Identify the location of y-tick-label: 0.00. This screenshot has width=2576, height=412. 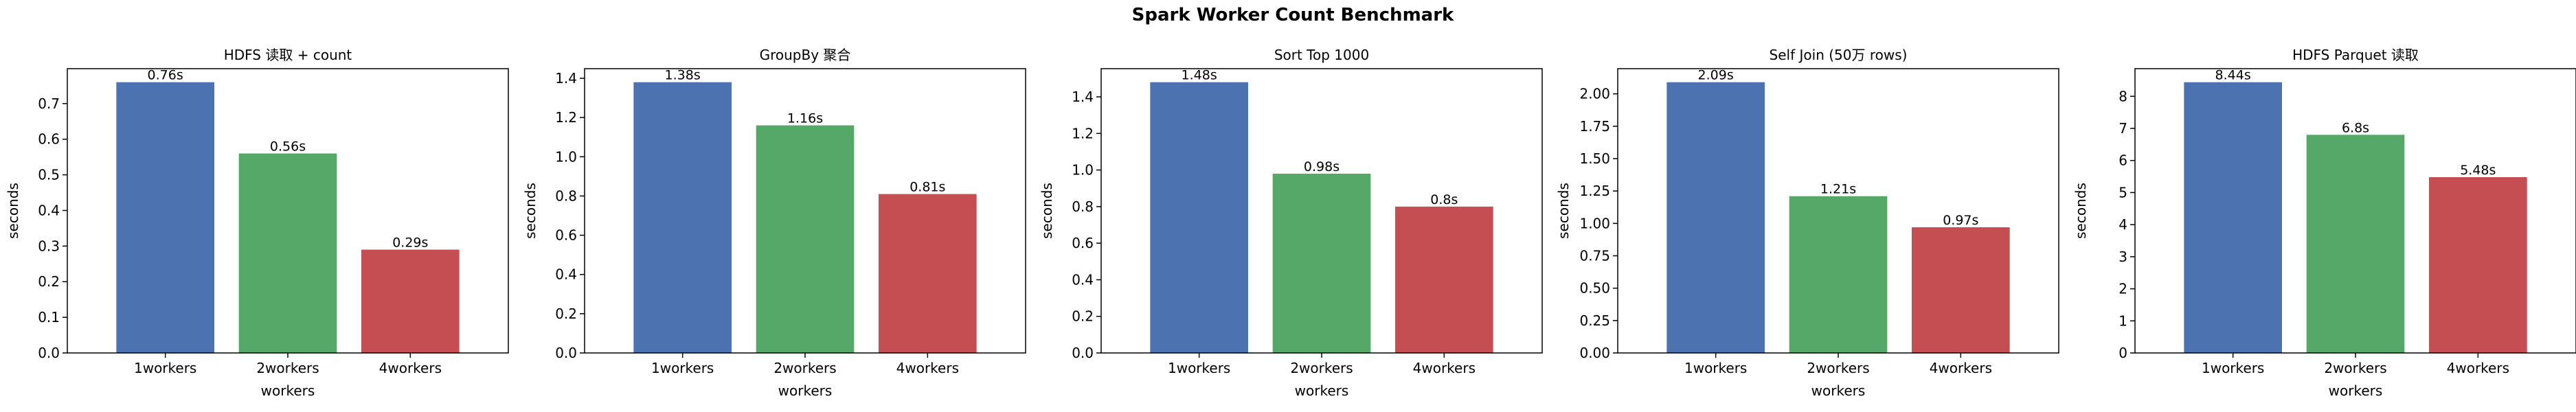
(1594, 353).